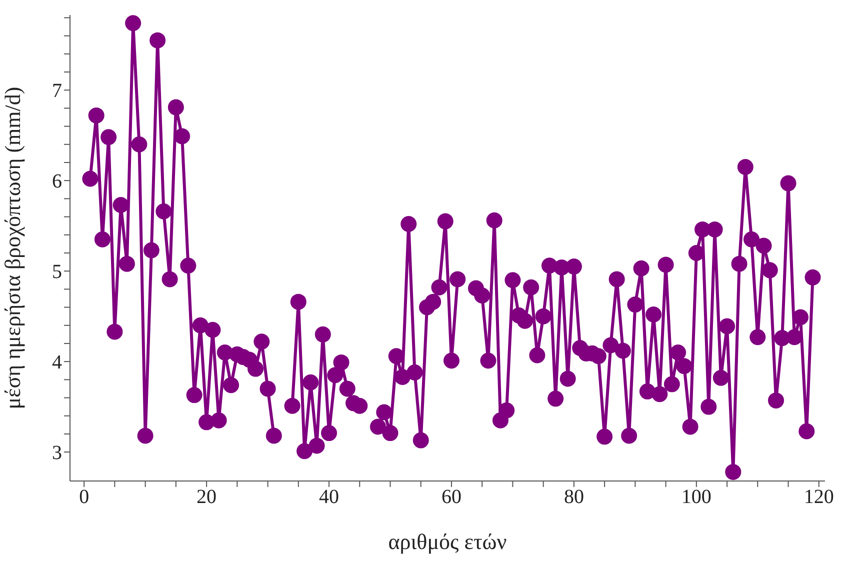 This screenshot has width=841, height=561. What do you see at coordinates (57, 272) in the screenshot?
I see `y-tick-label: 5` at bounding box center [57, 272].